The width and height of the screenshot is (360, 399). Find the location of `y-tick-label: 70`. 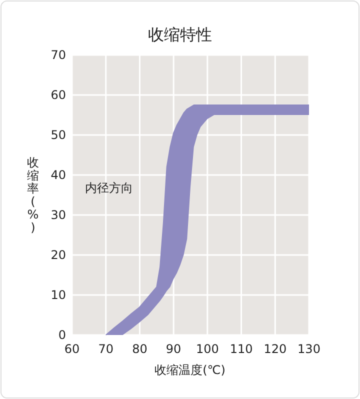

y-tick-label: 70 is located at coordinates (58, 55).